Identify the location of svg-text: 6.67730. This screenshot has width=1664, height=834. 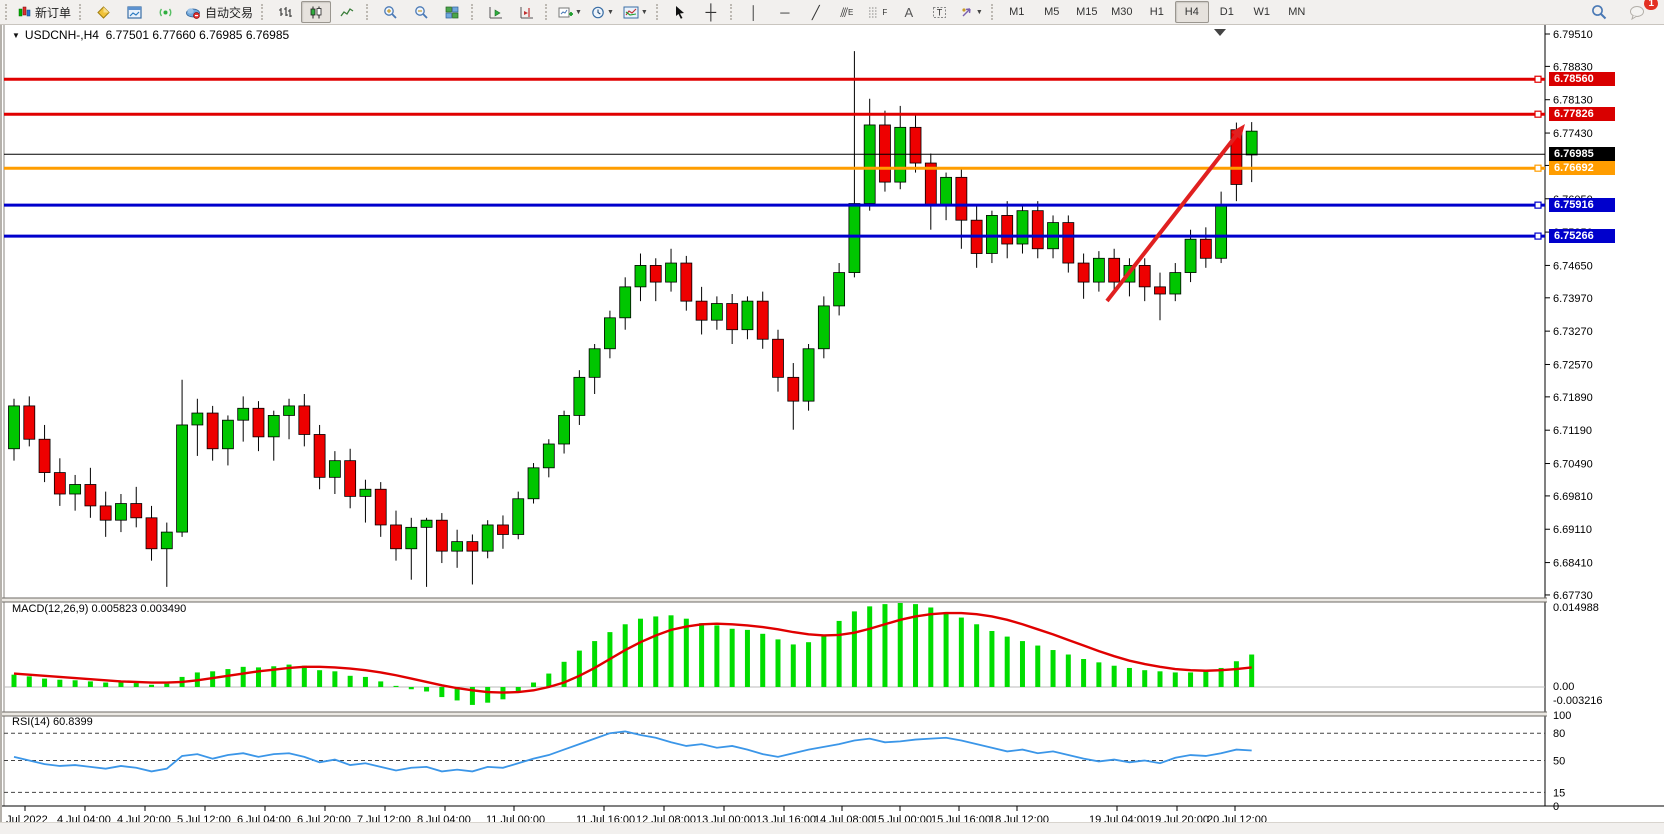
(1573, 596).